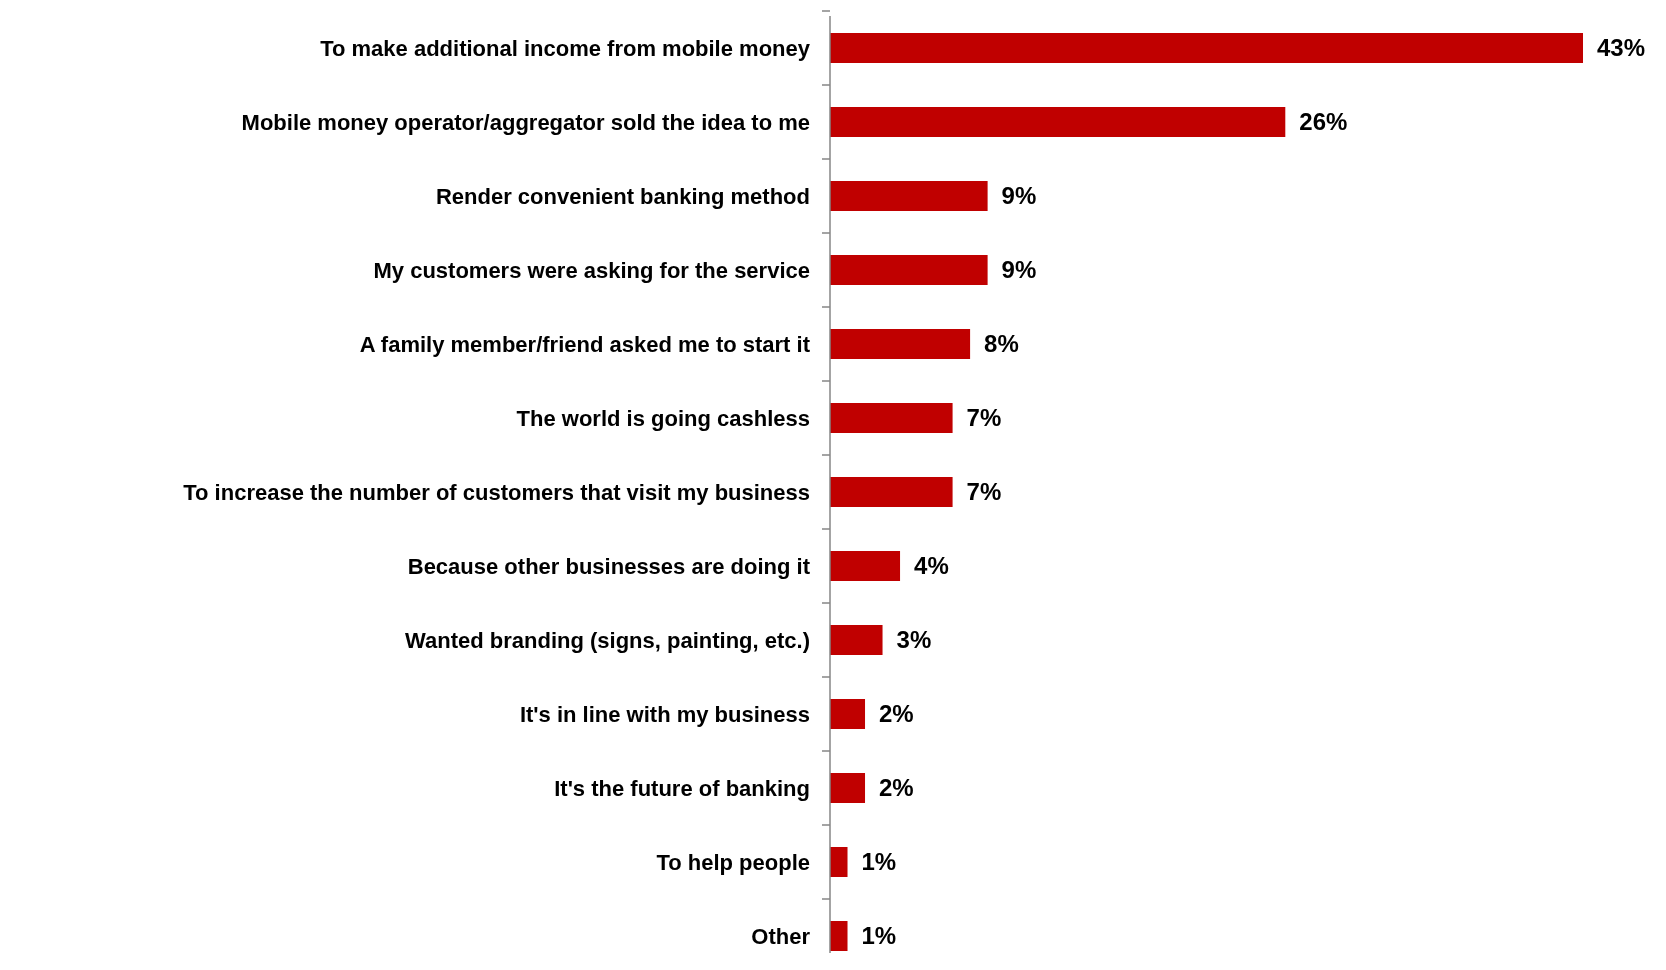 The height and width of the screenshot is (970, 1666). I want to click on y-tick-label: A family member/friend asked me to start it, so click(585, 344).